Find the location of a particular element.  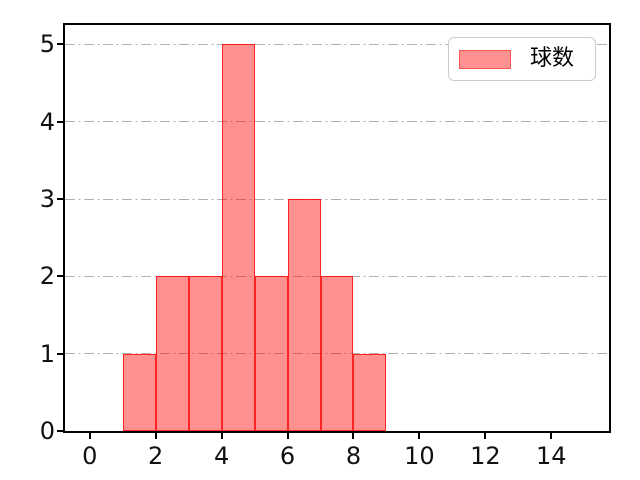

x-tick-label: 6 is located at coordinates (287, 456).